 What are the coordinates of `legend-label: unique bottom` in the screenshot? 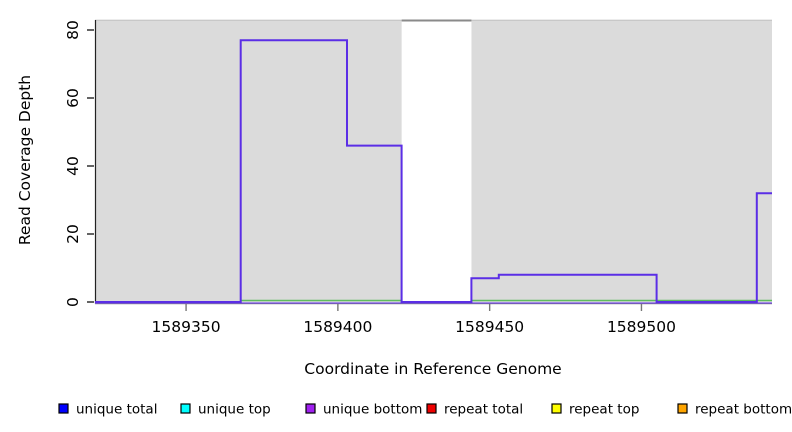 It's located at (372, 410).